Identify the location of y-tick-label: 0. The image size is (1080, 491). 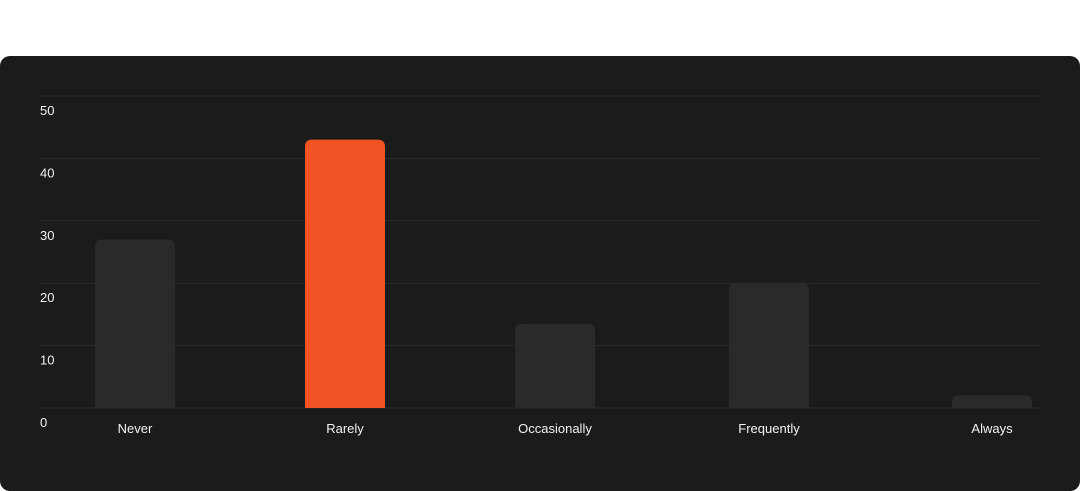
(43, 422).